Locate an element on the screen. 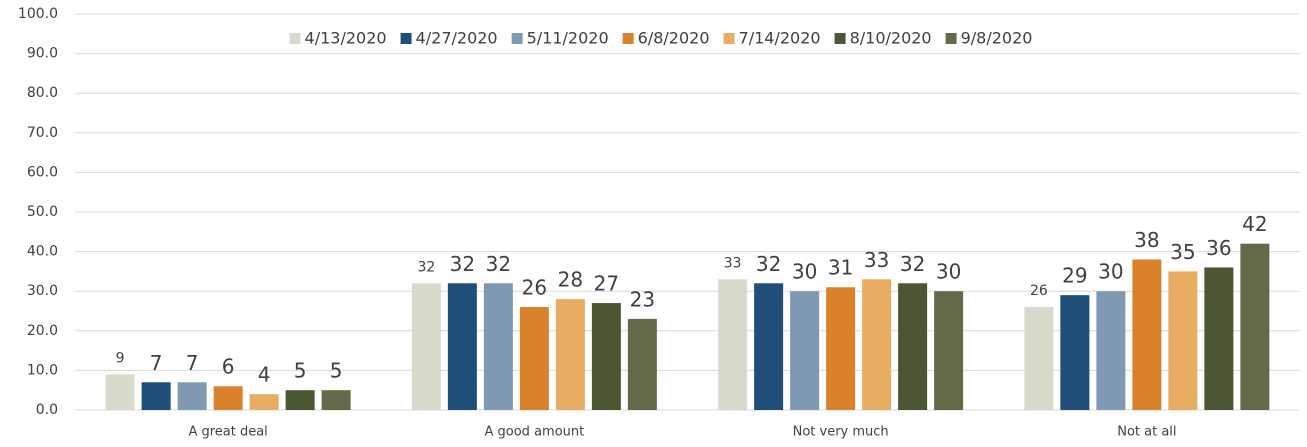  data-label: 42 is located at coordinates (1254, 224).